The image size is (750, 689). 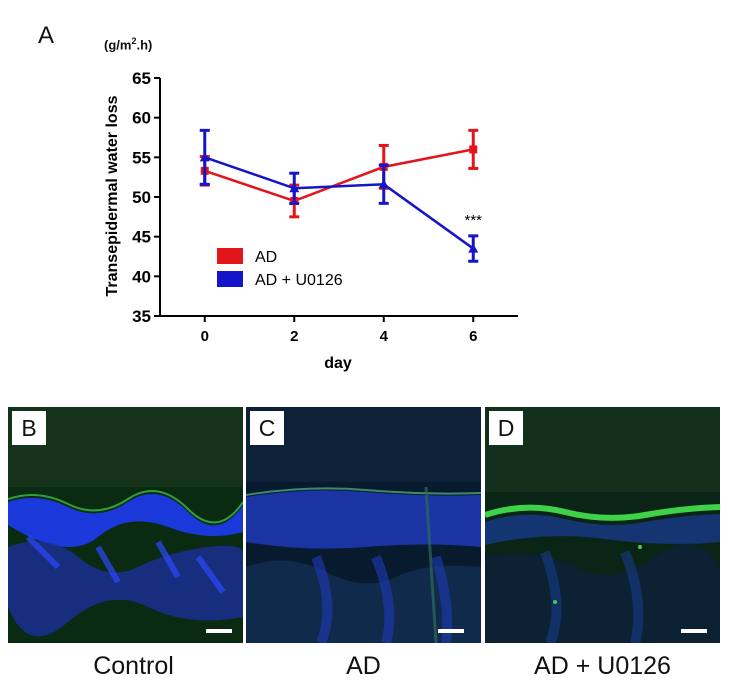 I want to click on micrograph-ad-image, so click(x=363, y=525).